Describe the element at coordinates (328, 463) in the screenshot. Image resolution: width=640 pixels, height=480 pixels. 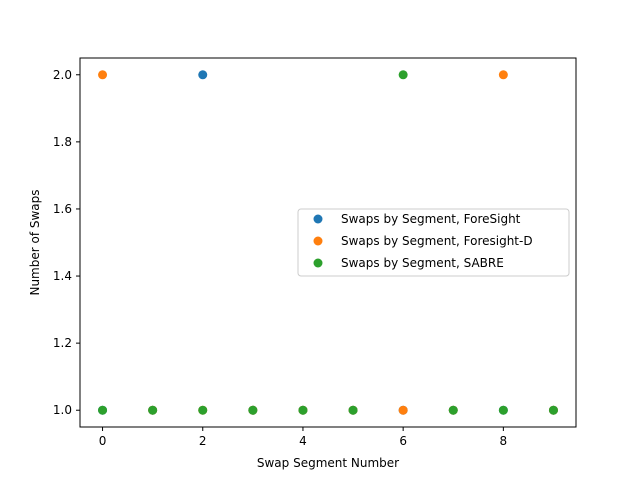
I see `x-axis-label: Swap Segment Number` at that location.